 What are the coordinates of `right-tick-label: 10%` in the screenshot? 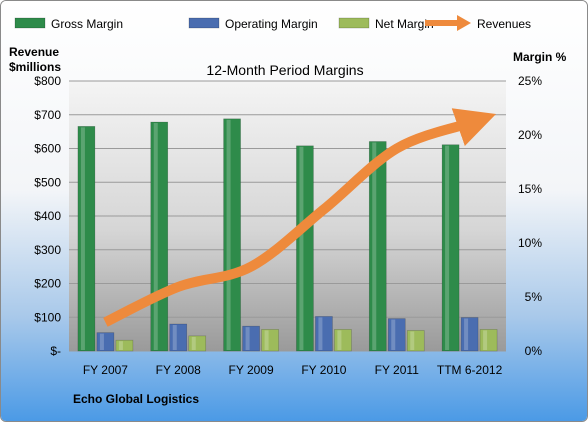 It's located at (530, 243).